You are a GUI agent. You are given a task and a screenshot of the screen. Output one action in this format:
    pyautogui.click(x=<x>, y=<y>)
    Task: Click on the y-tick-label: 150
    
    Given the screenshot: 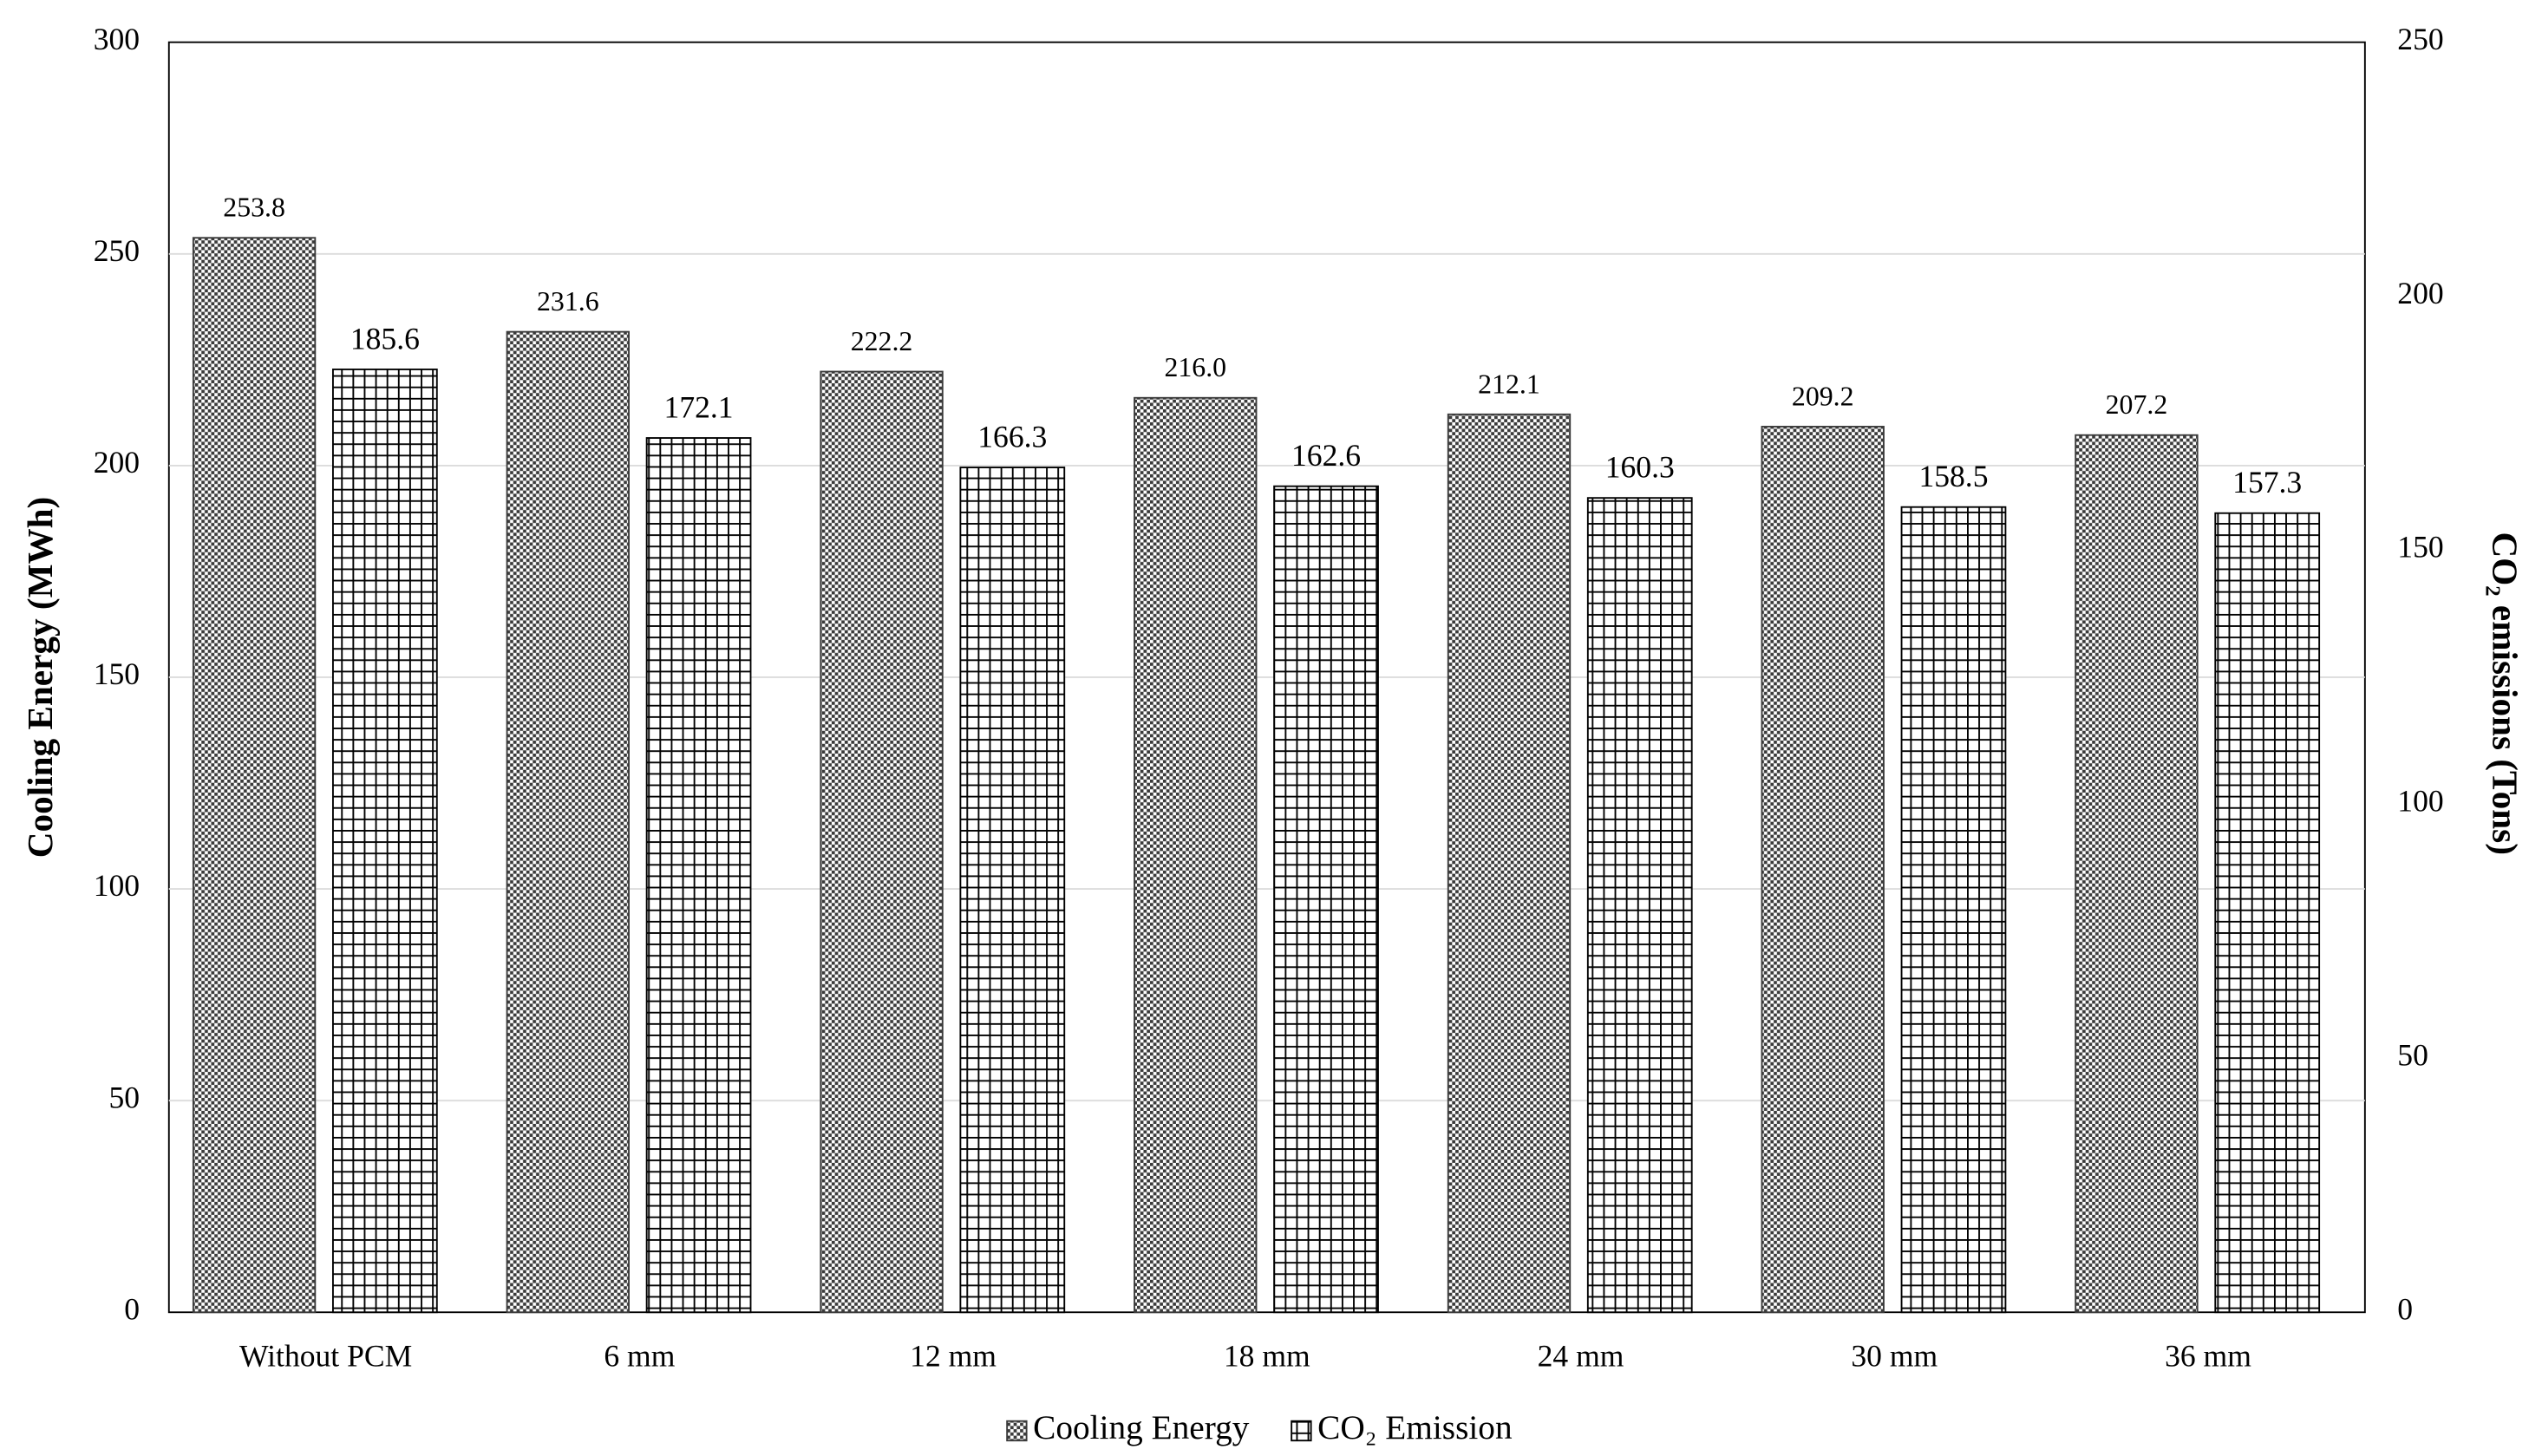 What is the action you would take?
    pyautogui.click(x=117, y=673)
    